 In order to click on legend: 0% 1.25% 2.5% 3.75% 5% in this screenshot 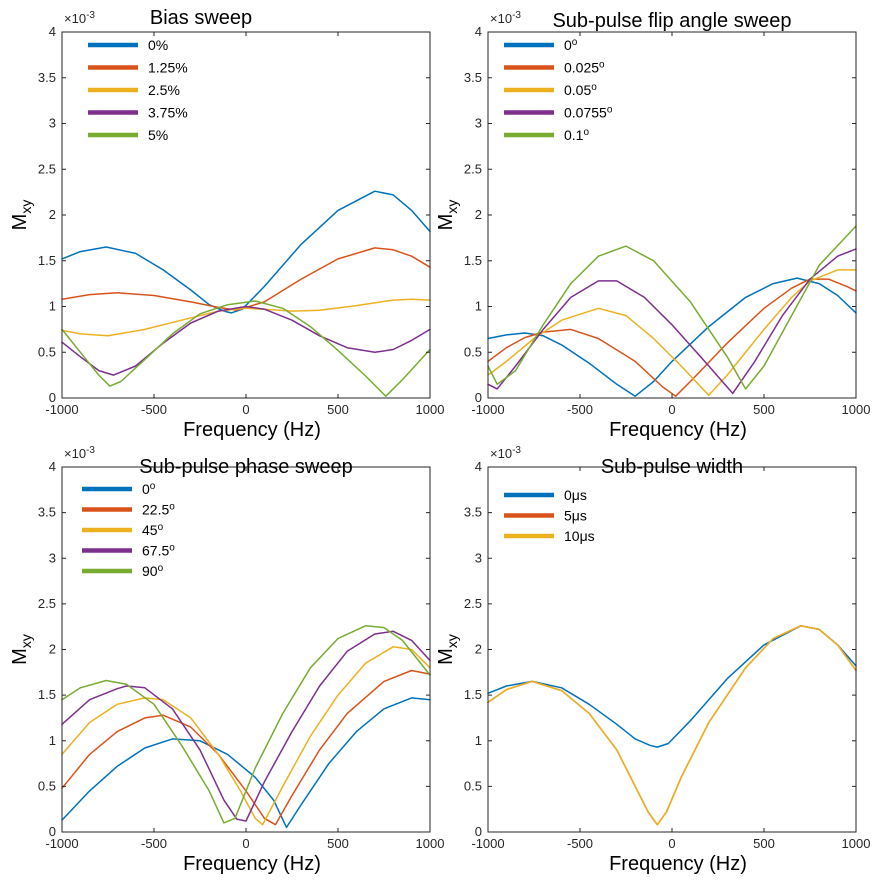, I will do `click(138, 90)`.